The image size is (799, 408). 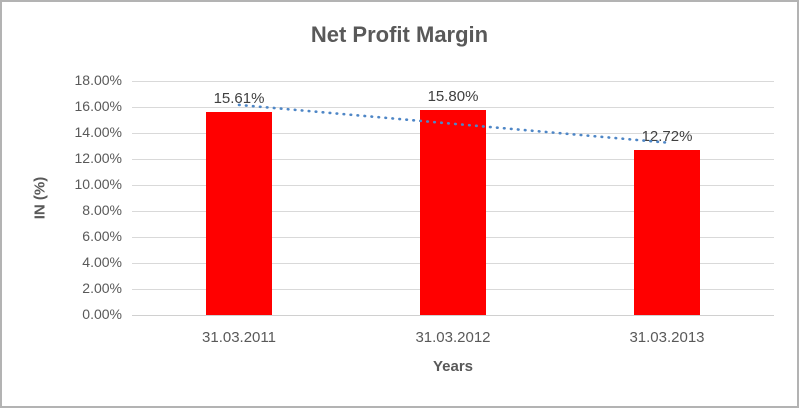 What do you see at coordinates (102, 236) in the screenshot?
I see `y-tick-label: 6.00%` at bounding box center [102, 236].